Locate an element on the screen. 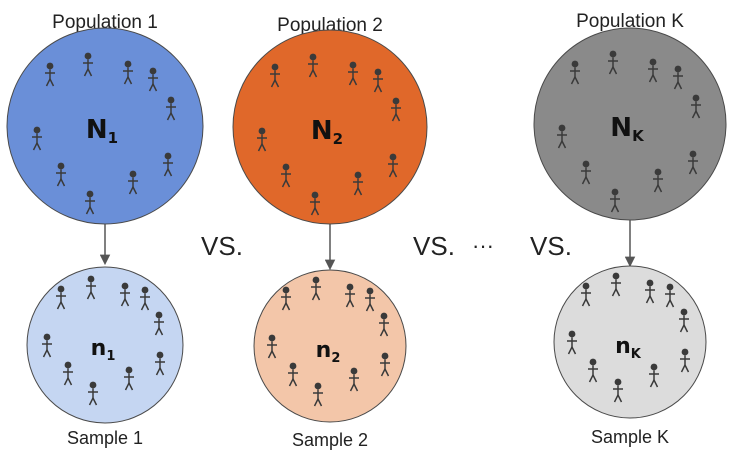 The height and width of the screenshot is (455, 736). ellipsis: ··· is located at coordinates (483, 245).